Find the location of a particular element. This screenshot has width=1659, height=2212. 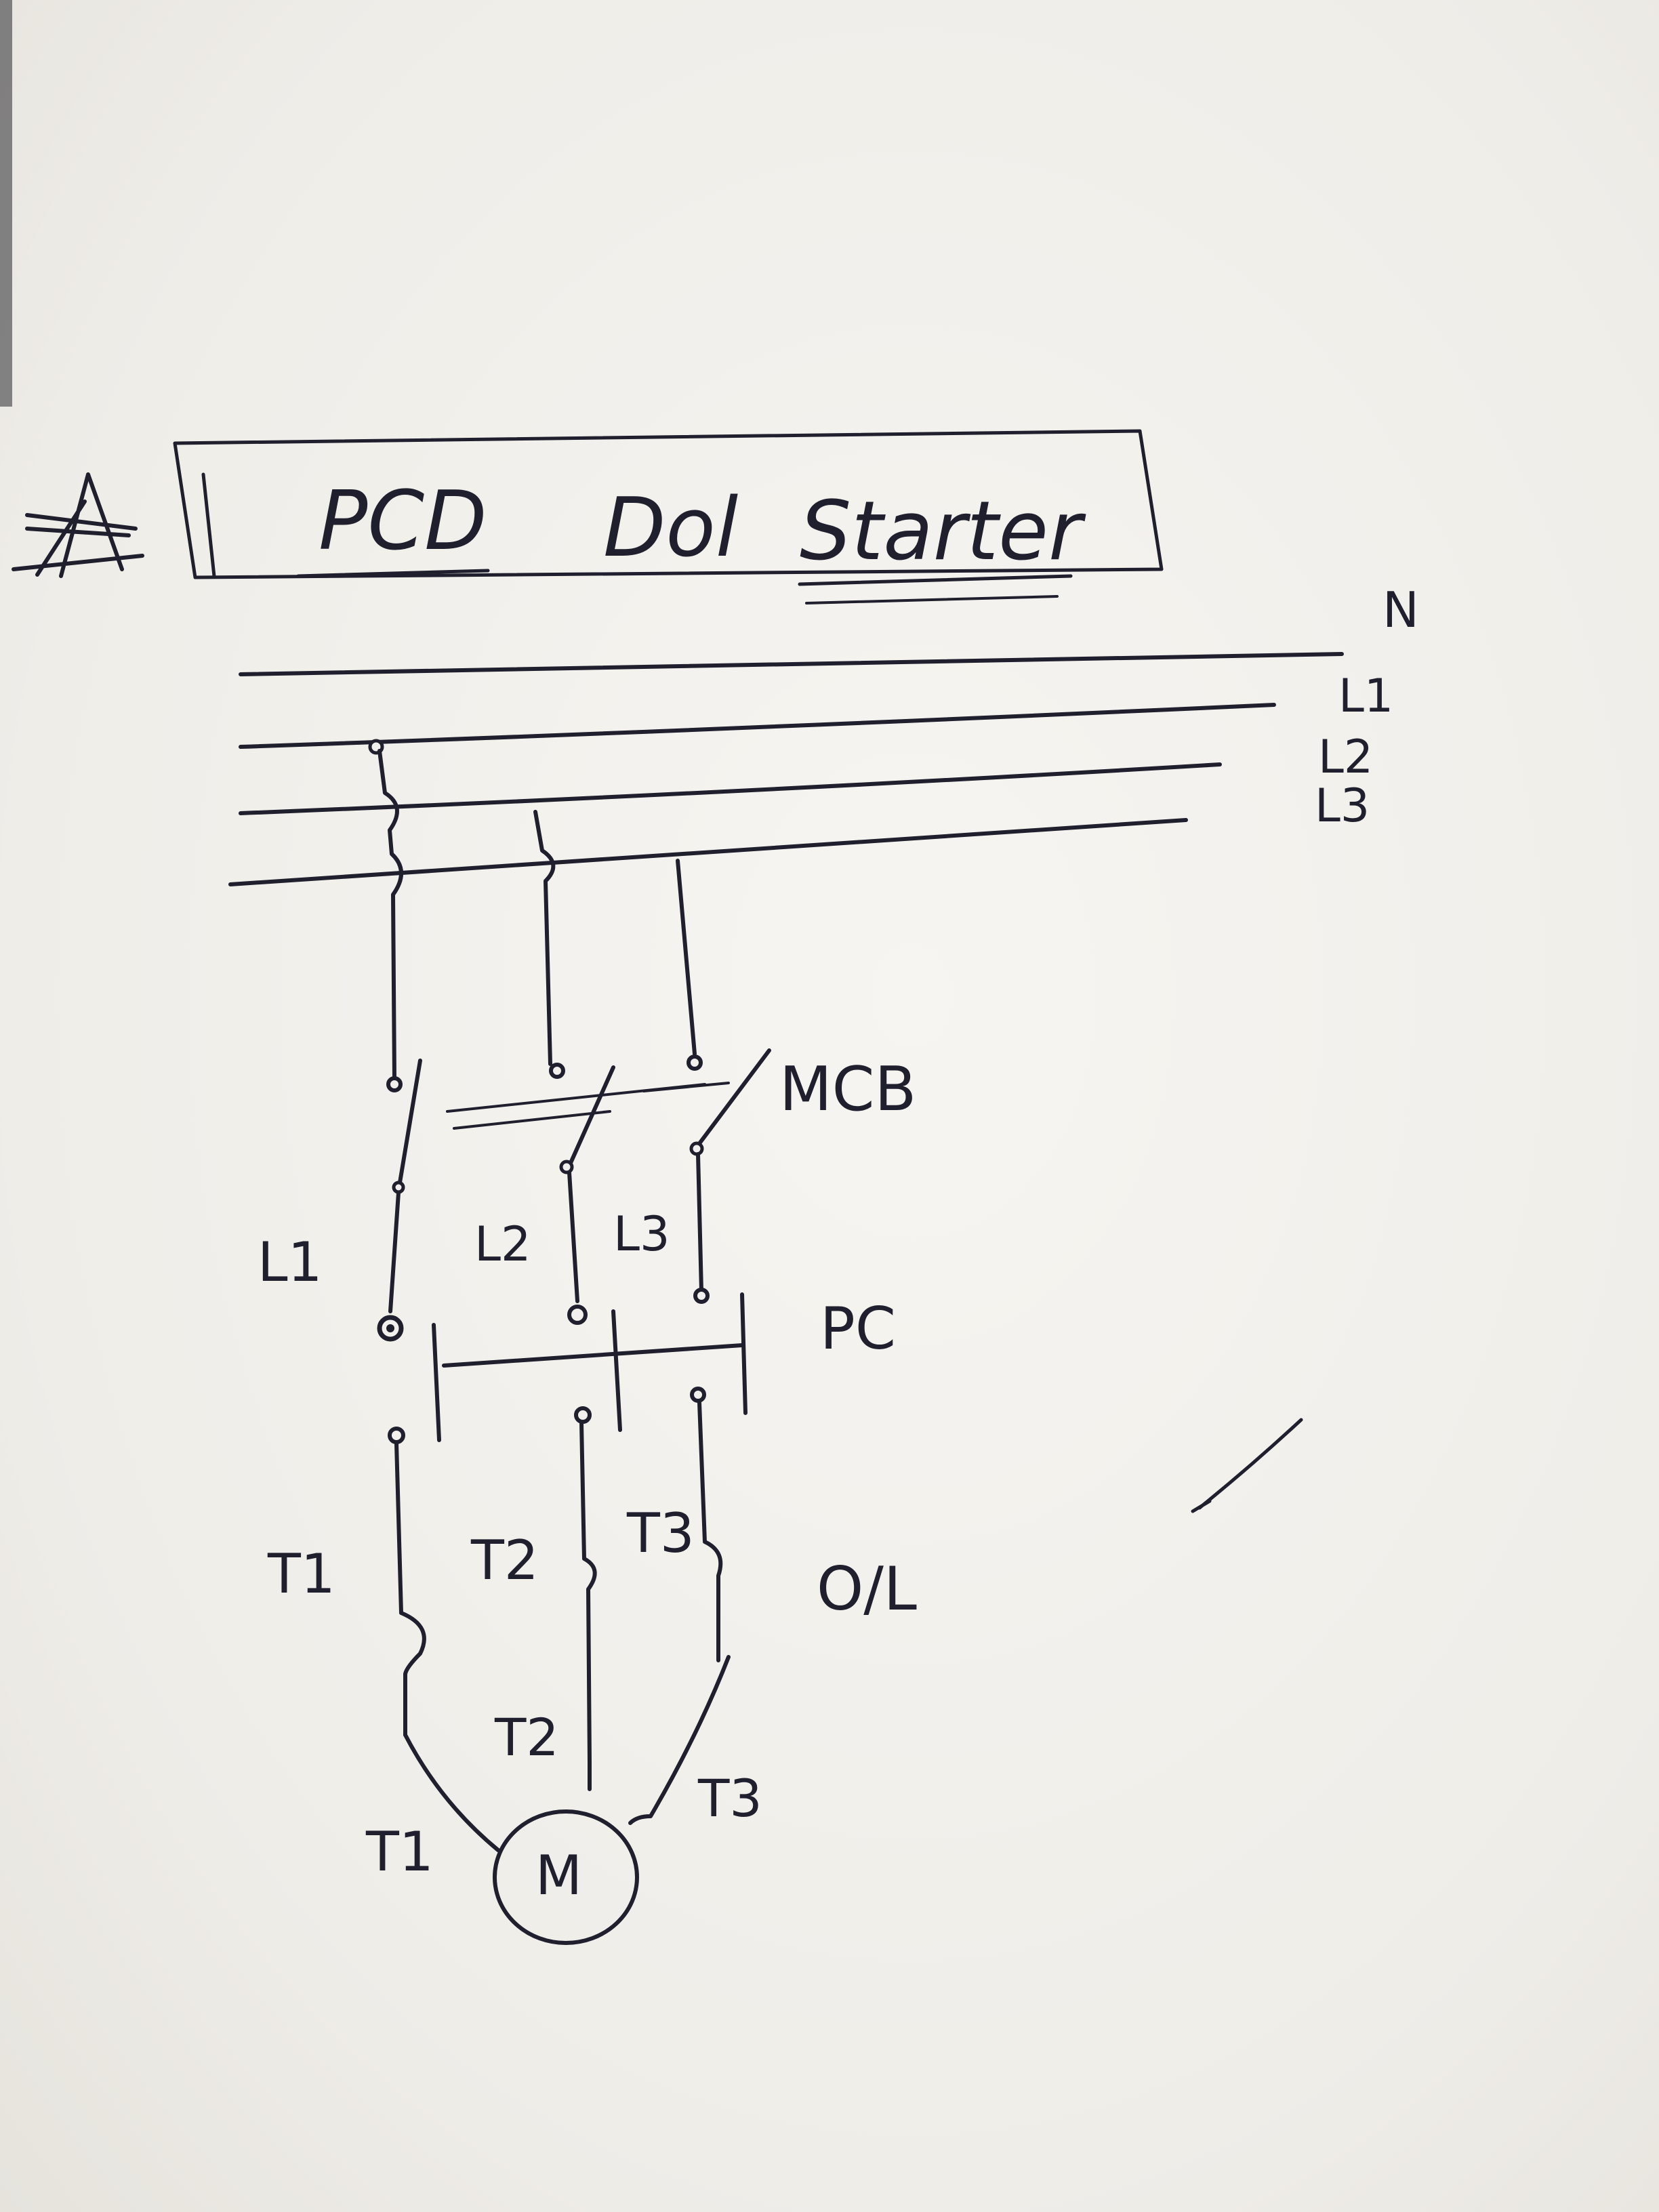

mcb-mechanical-link is located at coordinates (588, 1106).